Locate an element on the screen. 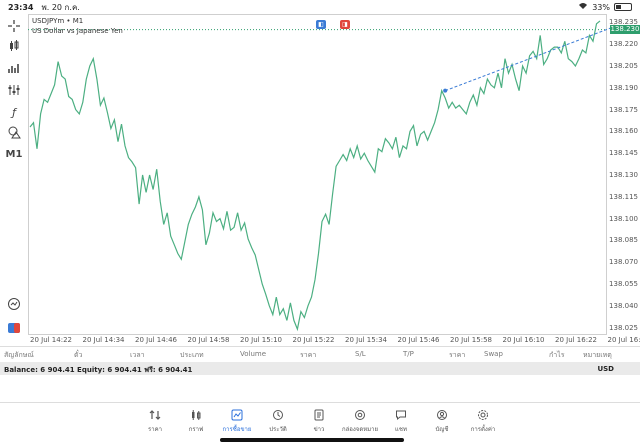 The image size is (640, 447). price-tick-label: 138.100 is located at coordinates (623, 218).